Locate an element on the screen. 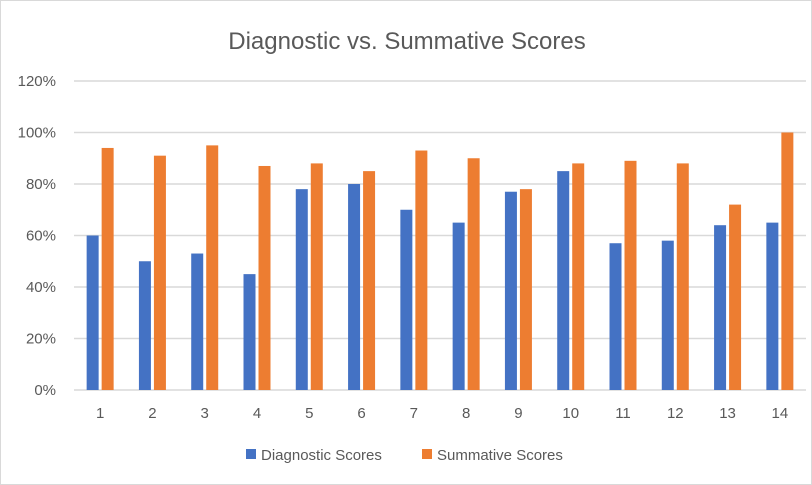  x-tick-label: 2 is located at coordinates (152, 413).